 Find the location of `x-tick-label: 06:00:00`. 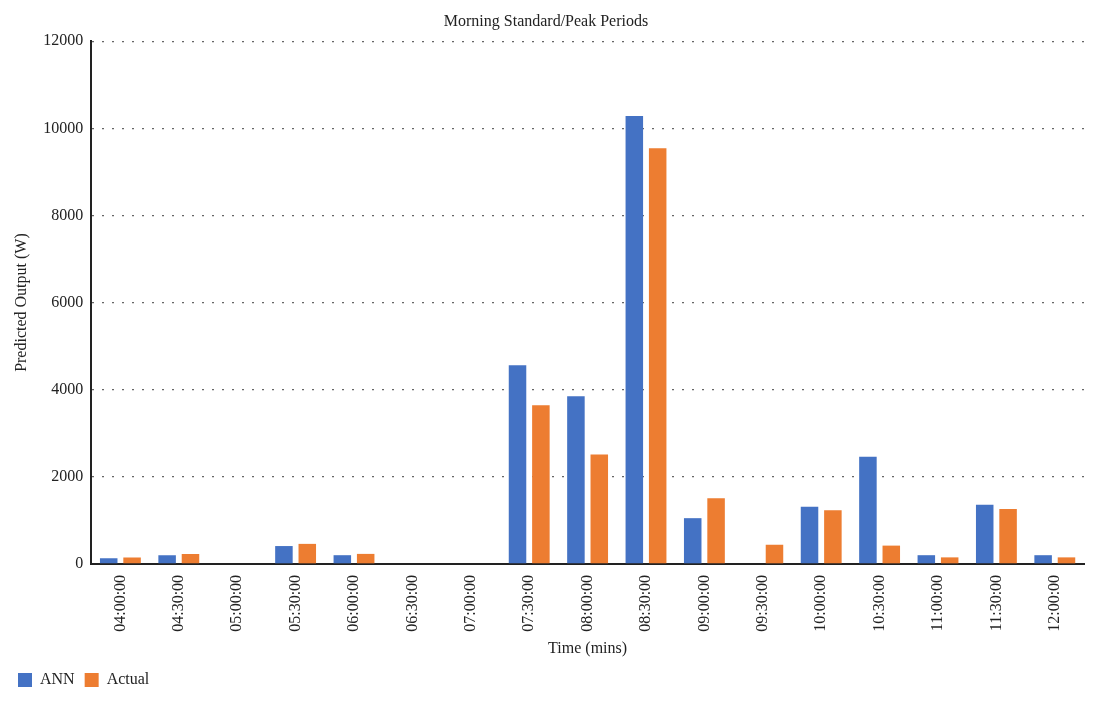

x-tick-label: 06:00:00 is located at coordinates (353, 603).